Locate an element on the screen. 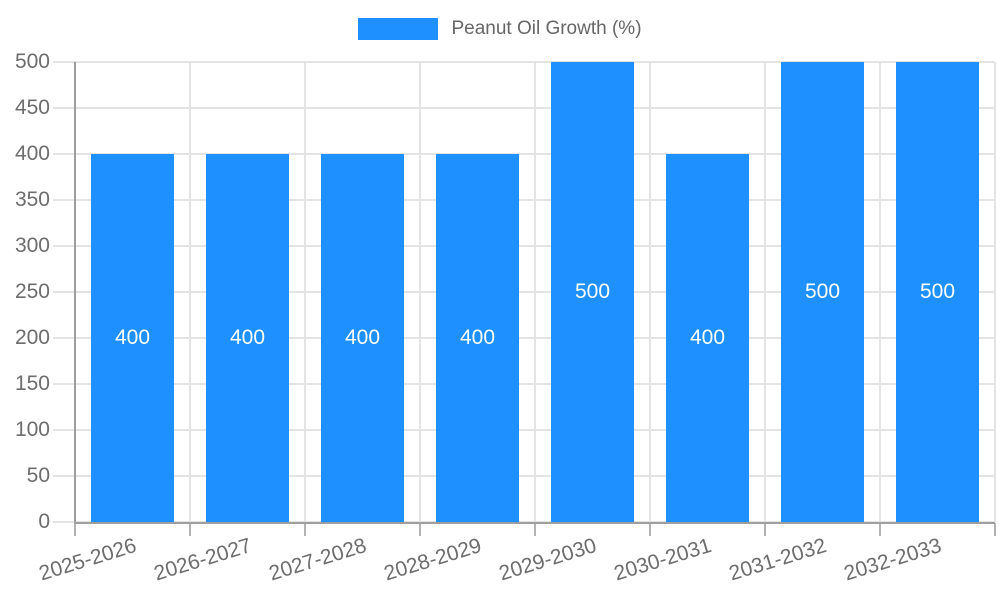 This screenshot has width=1000, height=600. x-tick-label: 2029-2030 is located at coordinates (548, 560).